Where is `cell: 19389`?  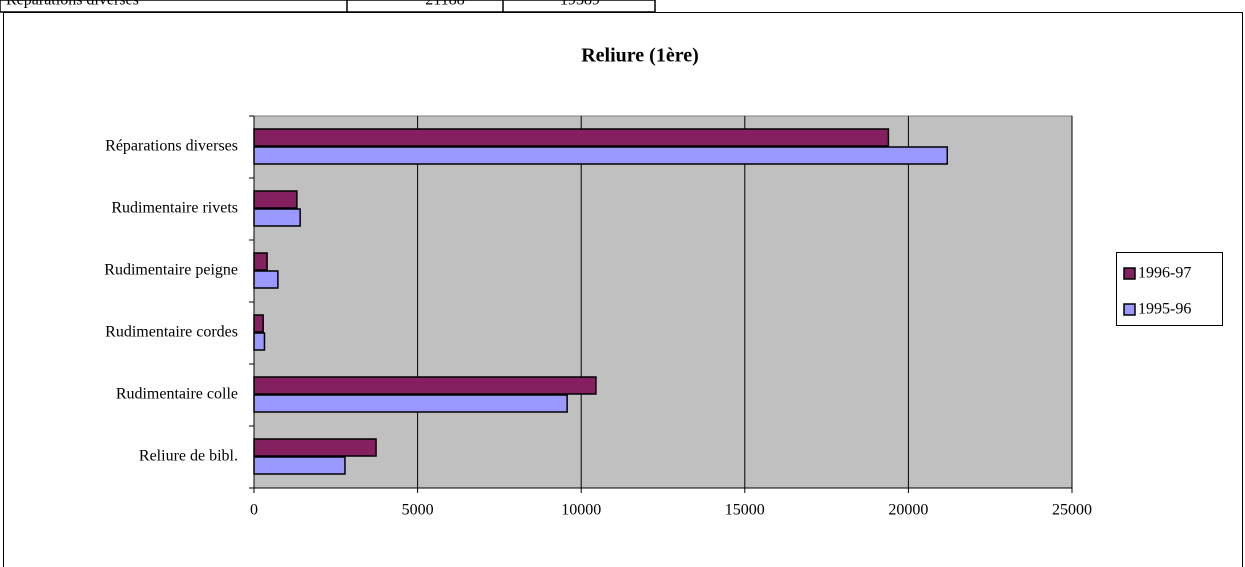
cell: 19389 is located at coordinates (580, 4).